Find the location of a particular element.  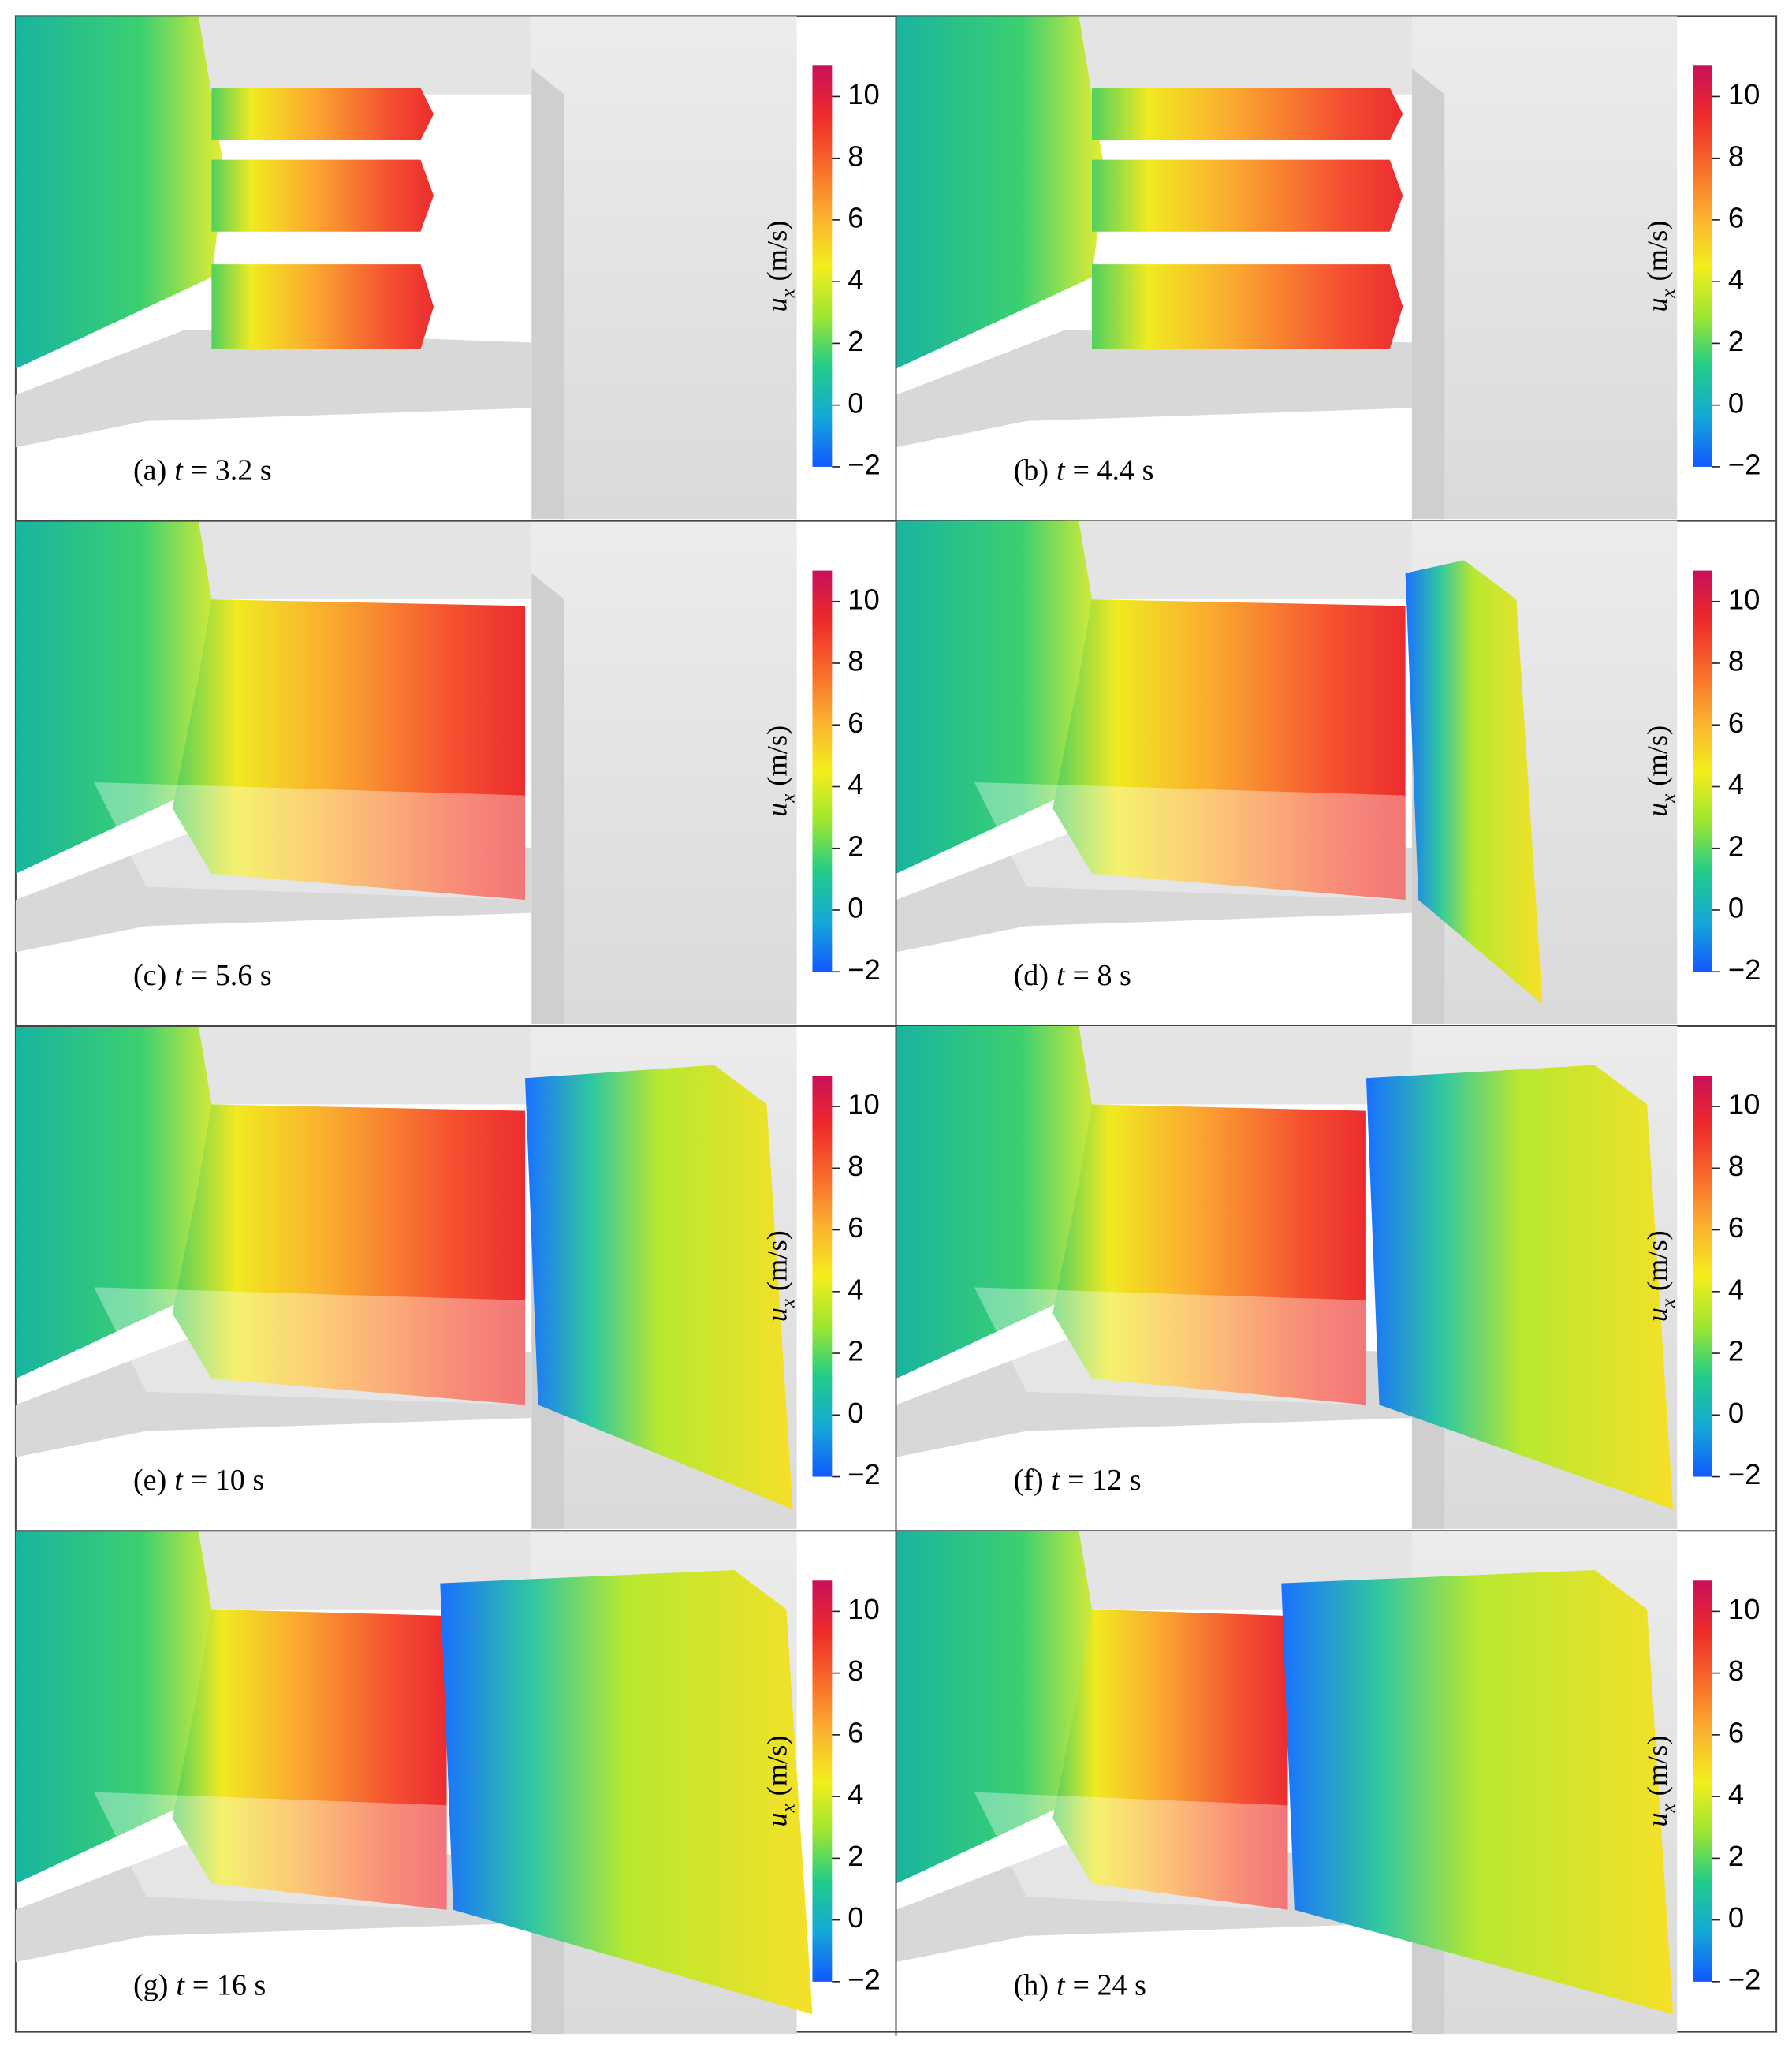

time-value: = 12 s is located at coordinates (1104, 1480).